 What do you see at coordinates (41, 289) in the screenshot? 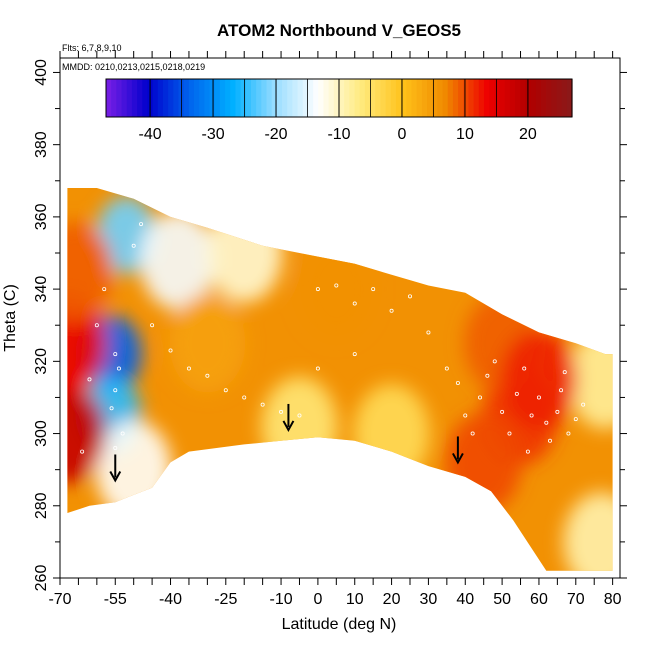
I see `y-tick-label: 340` at bounding box center [41, 289].